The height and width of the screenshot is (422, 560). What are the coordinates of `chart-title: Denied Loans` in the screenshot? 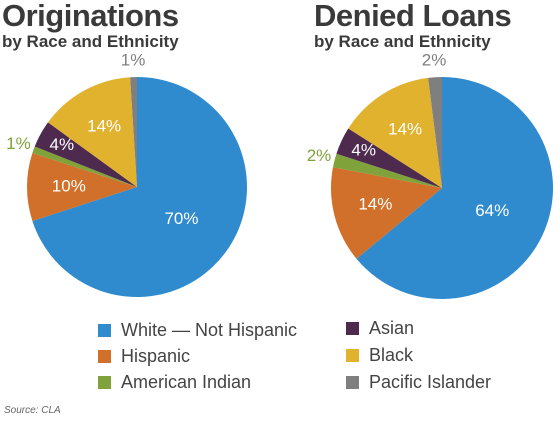 It's located at (413, 16).